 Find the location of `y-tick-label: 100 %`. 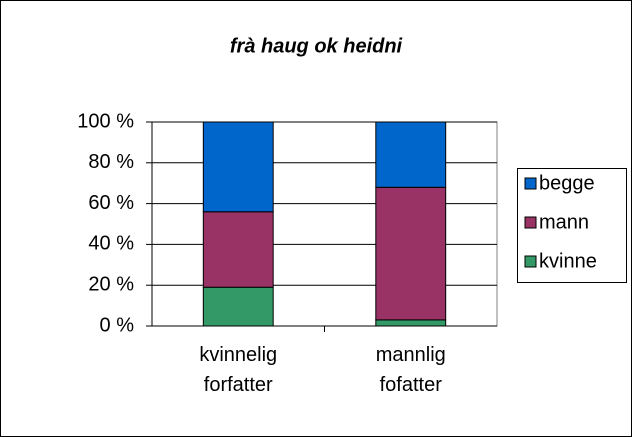

y-tick-label: 100 % is located at coordinates (105, 121).